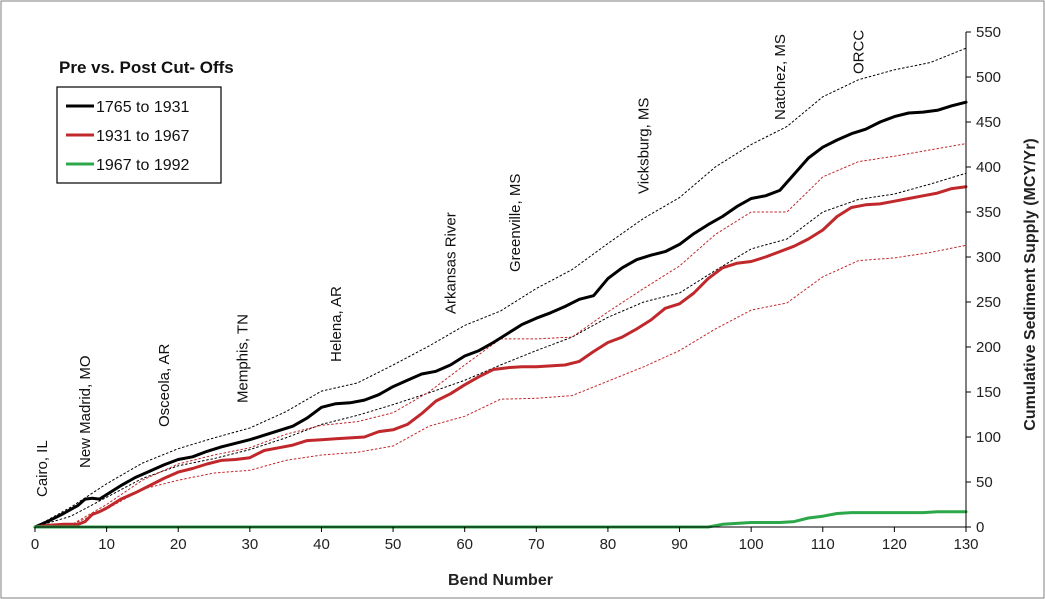 The image size is (1045, 599). I want to click on legend-label: 1967 to 1992, so click(143, 165).